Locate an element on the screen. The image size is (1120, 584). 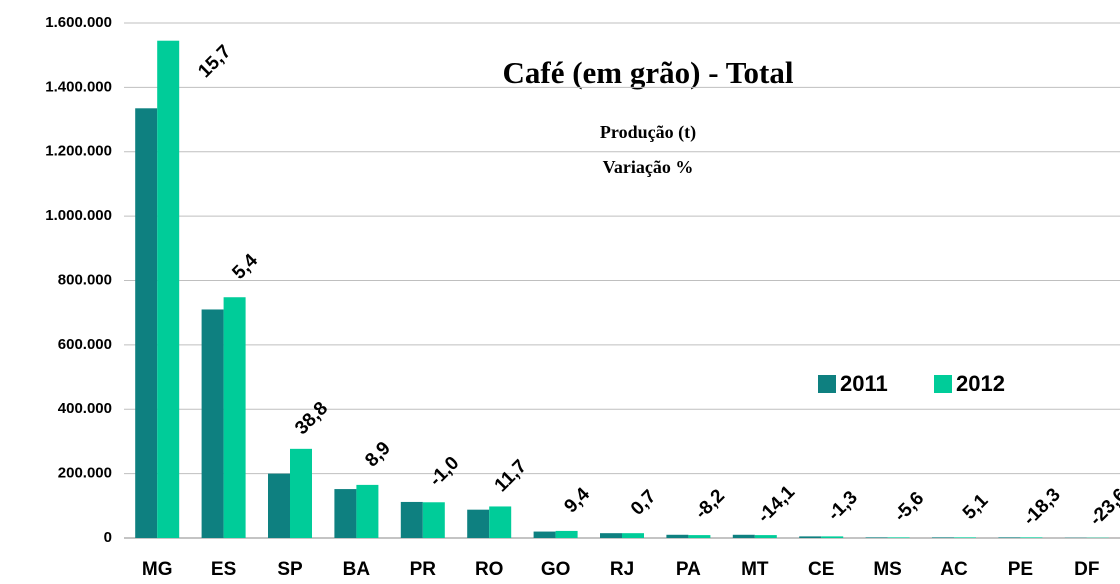
variation-label: -23,6 is located at coordinates (1103, 507).